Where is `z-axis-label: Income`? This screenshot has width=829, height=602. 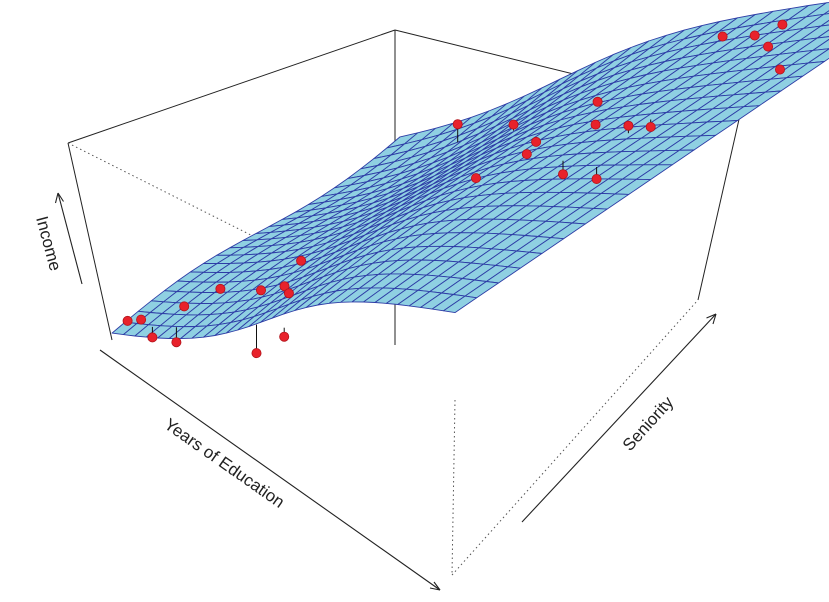 z-axis-label: Income is located at coordinates (48, 243).